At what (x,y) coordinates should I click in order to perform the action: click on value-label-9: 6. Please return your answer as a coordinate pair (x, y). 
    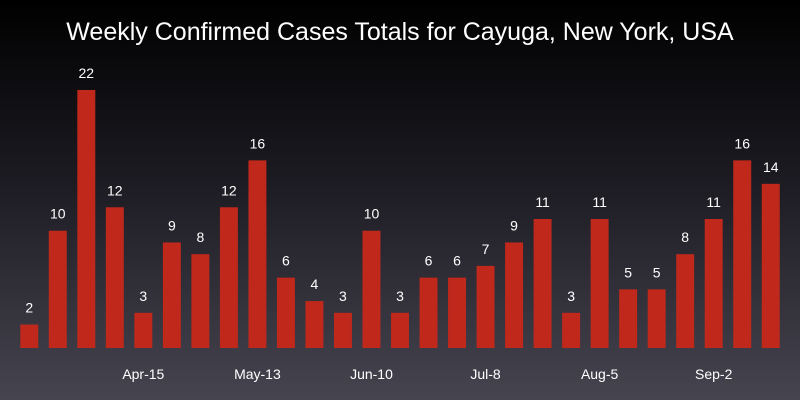
    Looking at the image, I should click on (286, 261).